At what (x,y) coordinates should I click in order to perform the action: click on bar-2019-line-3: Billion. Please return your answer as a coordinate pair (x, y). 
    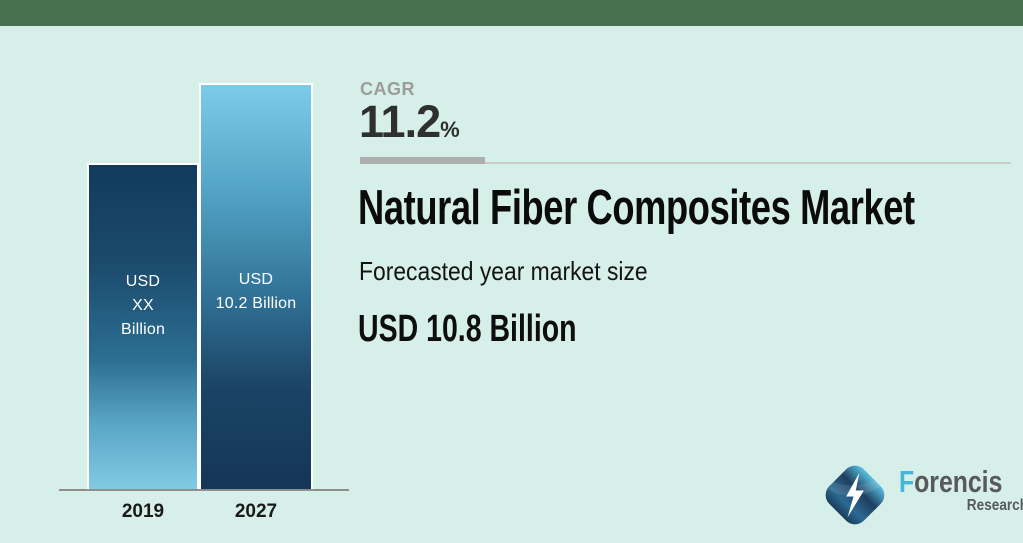
    Looking at the image, I should click on (143, 329).